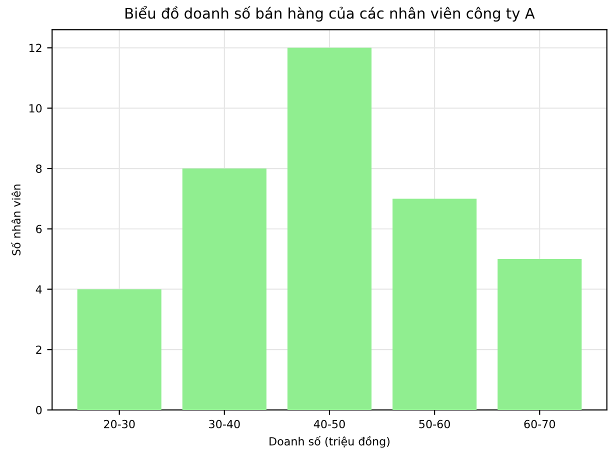  Describe the element at coordinates (434, 424) in the screenshot. I see `x-tick-label: 50-60` at that location.